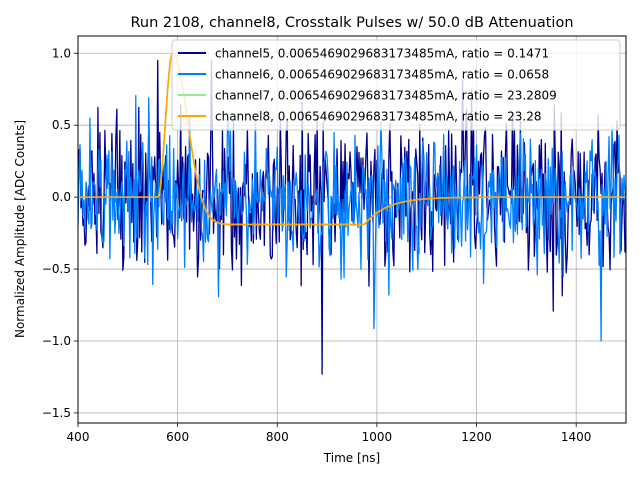 The image size is (640, 484). I want to click on x-tick-label: 600, so click(177, 437).